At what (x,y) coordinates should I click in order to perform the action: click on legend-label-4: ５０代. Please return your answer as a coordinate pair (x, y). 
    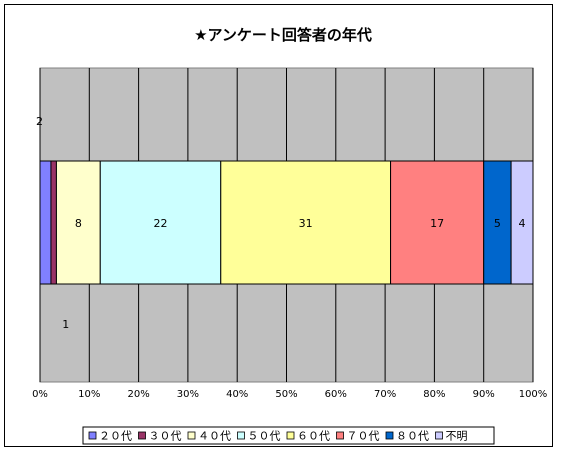
    Looking at the image, I should click on (264, 436).